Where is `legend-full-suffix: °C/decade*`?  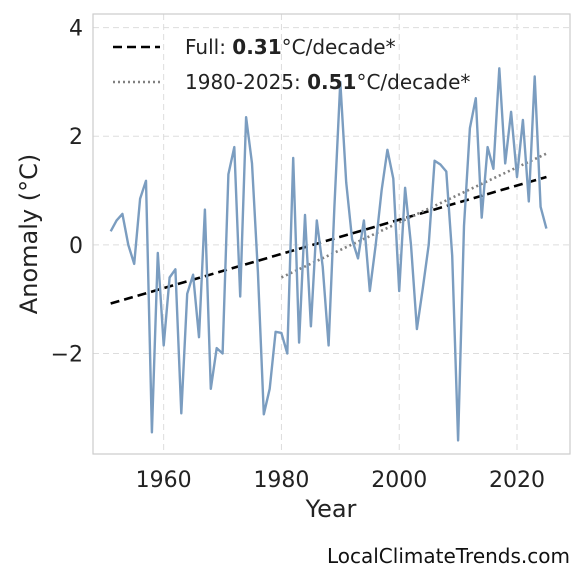
legend-full-suffix: °C/decade* is located at coordinates (339, 47).